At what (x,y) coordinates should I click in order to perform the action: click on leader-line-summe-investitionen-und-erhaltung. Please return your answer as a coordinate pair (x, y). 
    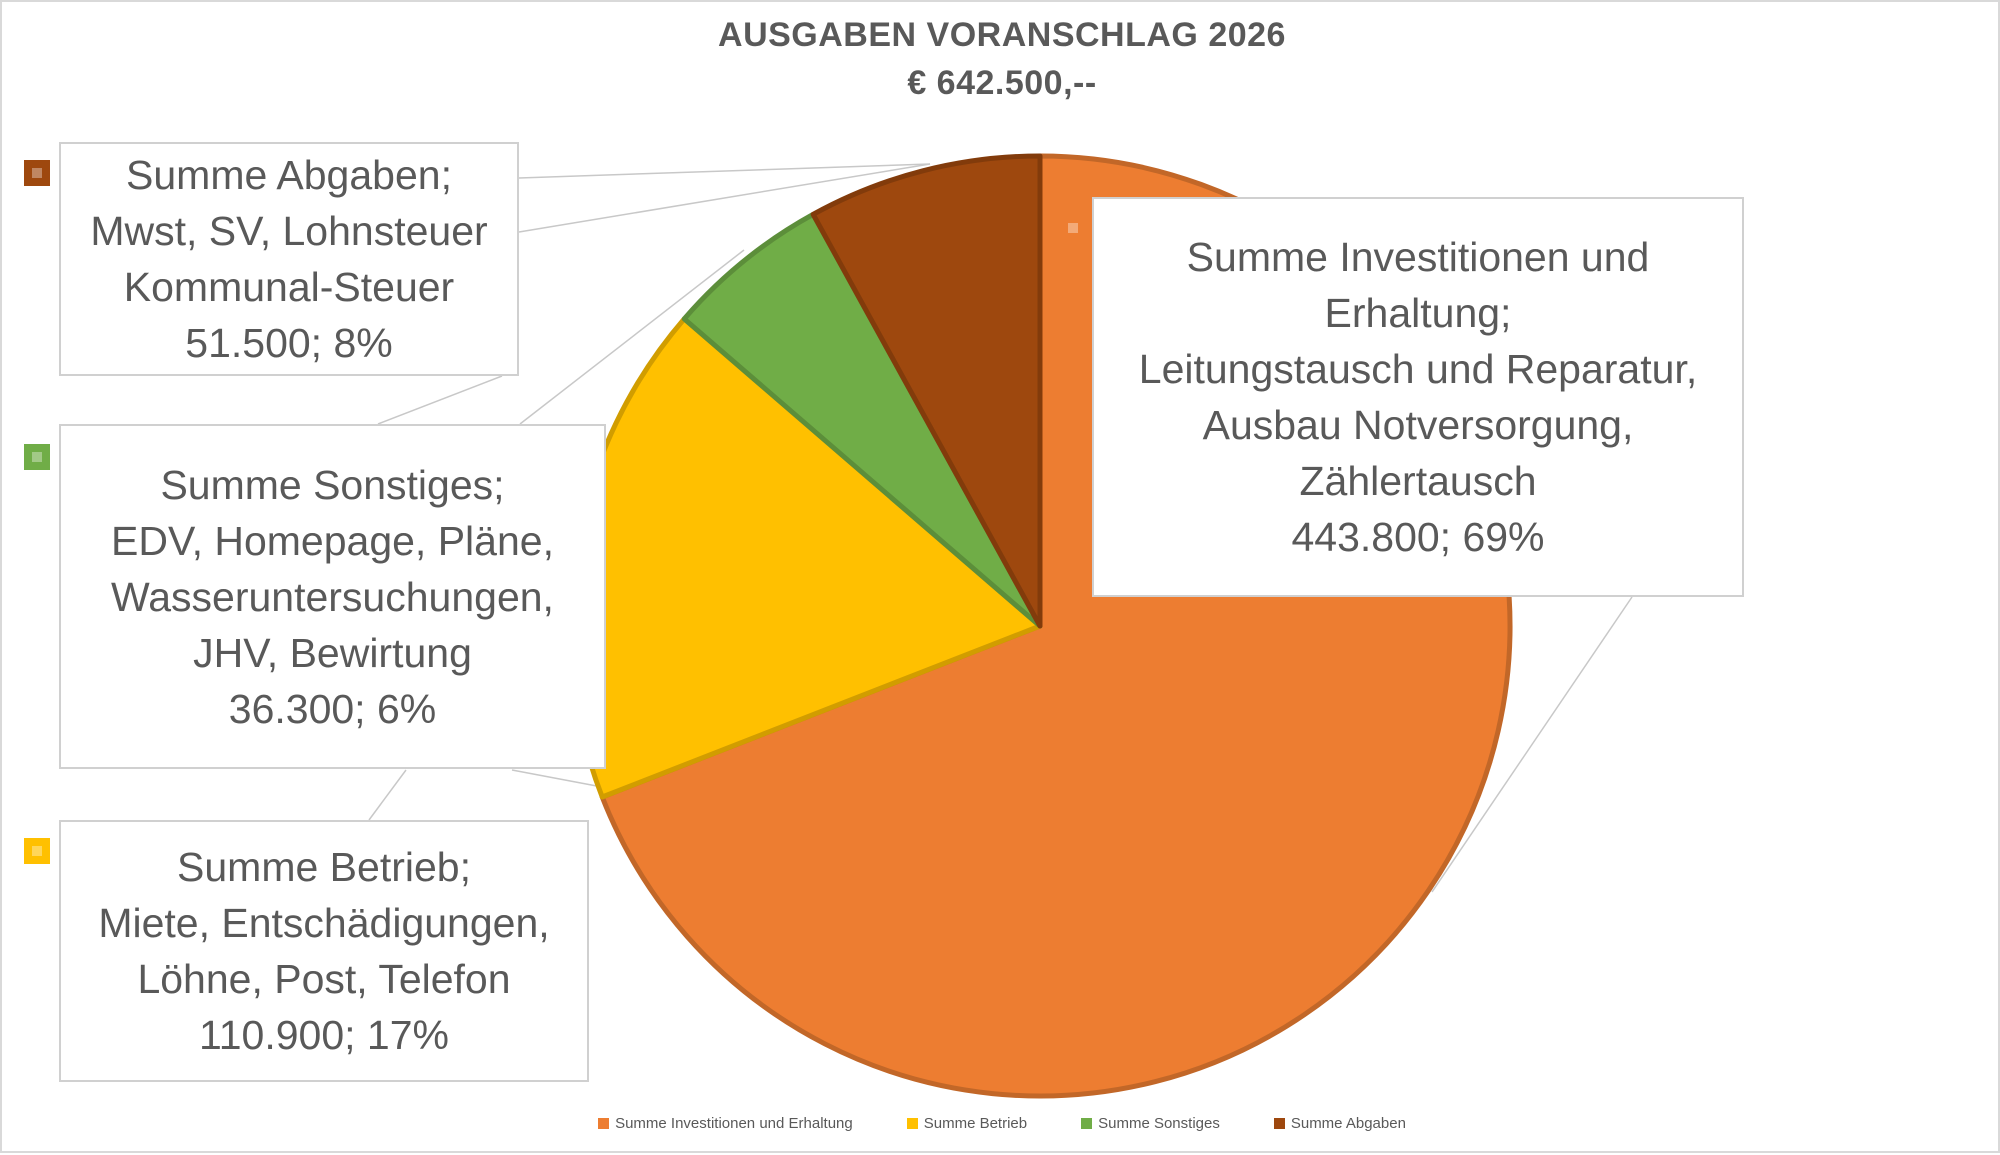
    Looking at the image, I should click on (1532, 744).